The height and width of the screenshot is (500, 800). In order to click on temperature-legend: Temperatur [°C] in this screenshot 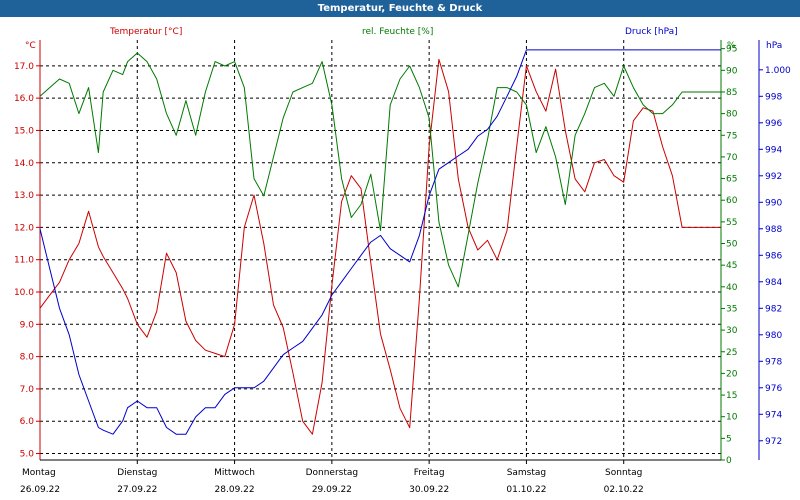, I will do `click(145, 32)`.